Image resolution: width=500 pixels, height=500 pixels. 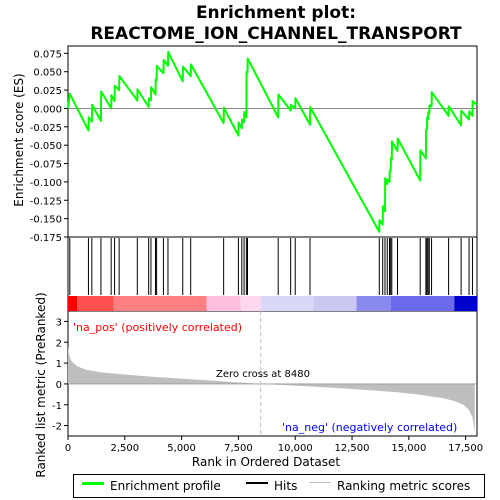 I want to click on xtick-label: 17,500, so click(x=465, y=448).